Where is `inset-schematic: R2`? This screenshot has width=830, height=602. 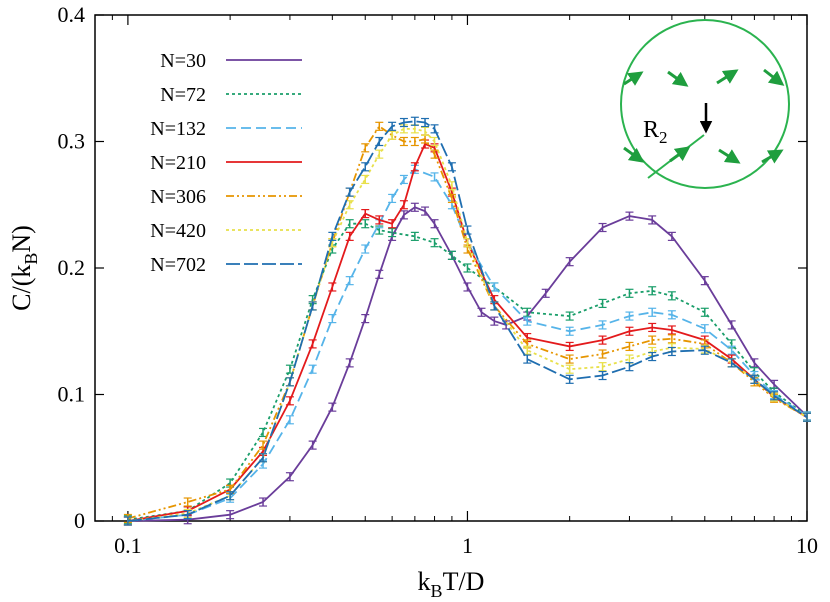
inset-schematic: R2 is located at coordinates (705, 104).